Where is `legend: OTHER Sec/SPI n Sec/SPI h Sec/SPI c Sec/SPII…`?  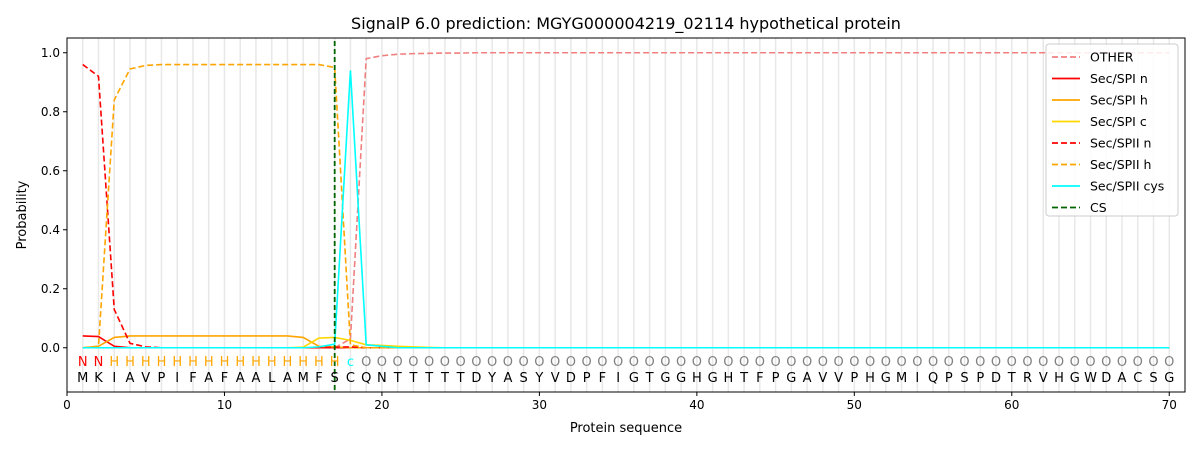 legend: OTHER Sec/SPI n Sec/SPI h Sec/SPI c Sec/SPII… is located at coordinates (1112, 130).